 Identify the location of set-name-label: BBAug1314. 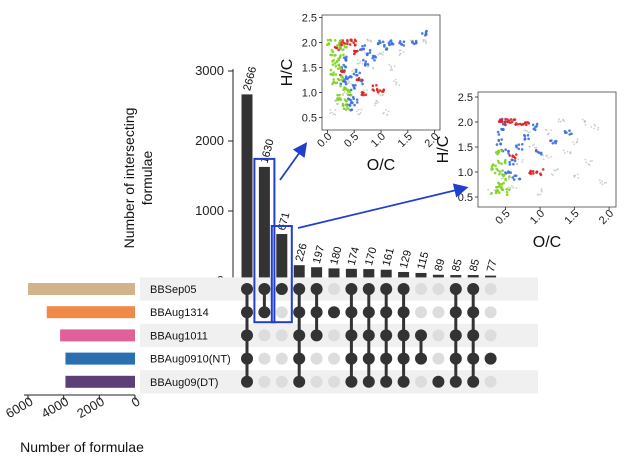
(179, 313).